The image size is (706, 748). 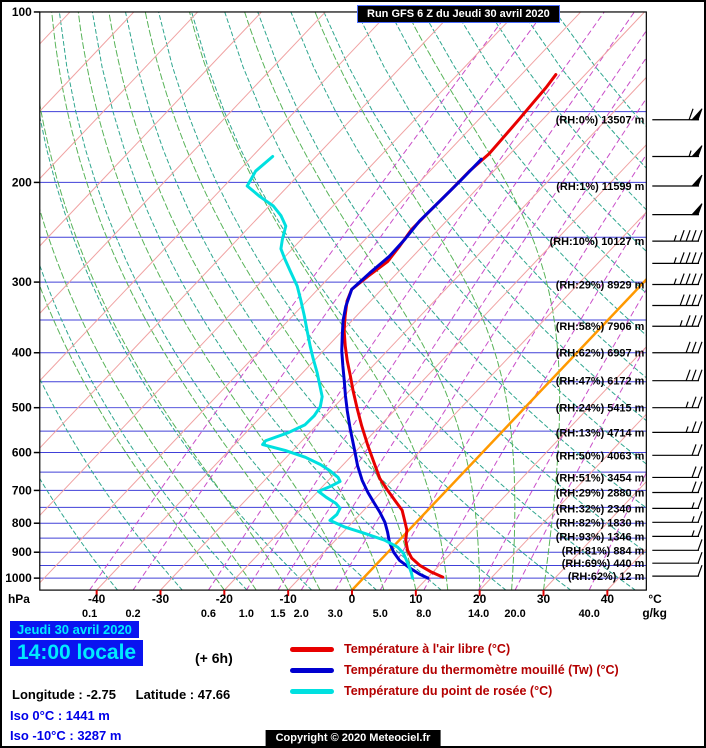 I want to click on svg-text: 700, so click(x=22, y=490).